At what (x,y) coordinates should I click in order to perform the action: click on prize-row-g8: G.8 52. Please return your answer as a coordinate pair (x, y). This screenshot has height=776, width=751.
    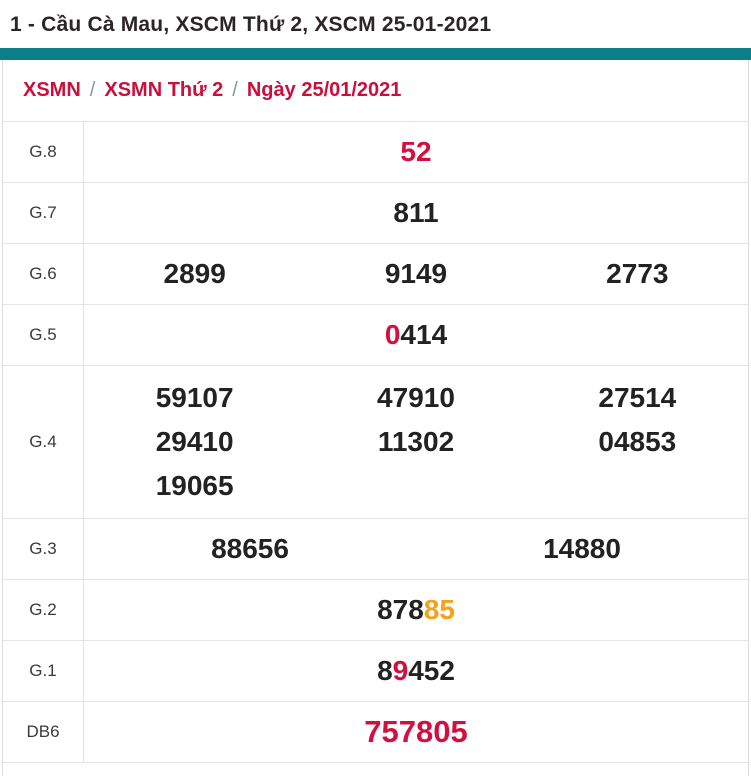
    Looking at the image, I should click on (375, 152).